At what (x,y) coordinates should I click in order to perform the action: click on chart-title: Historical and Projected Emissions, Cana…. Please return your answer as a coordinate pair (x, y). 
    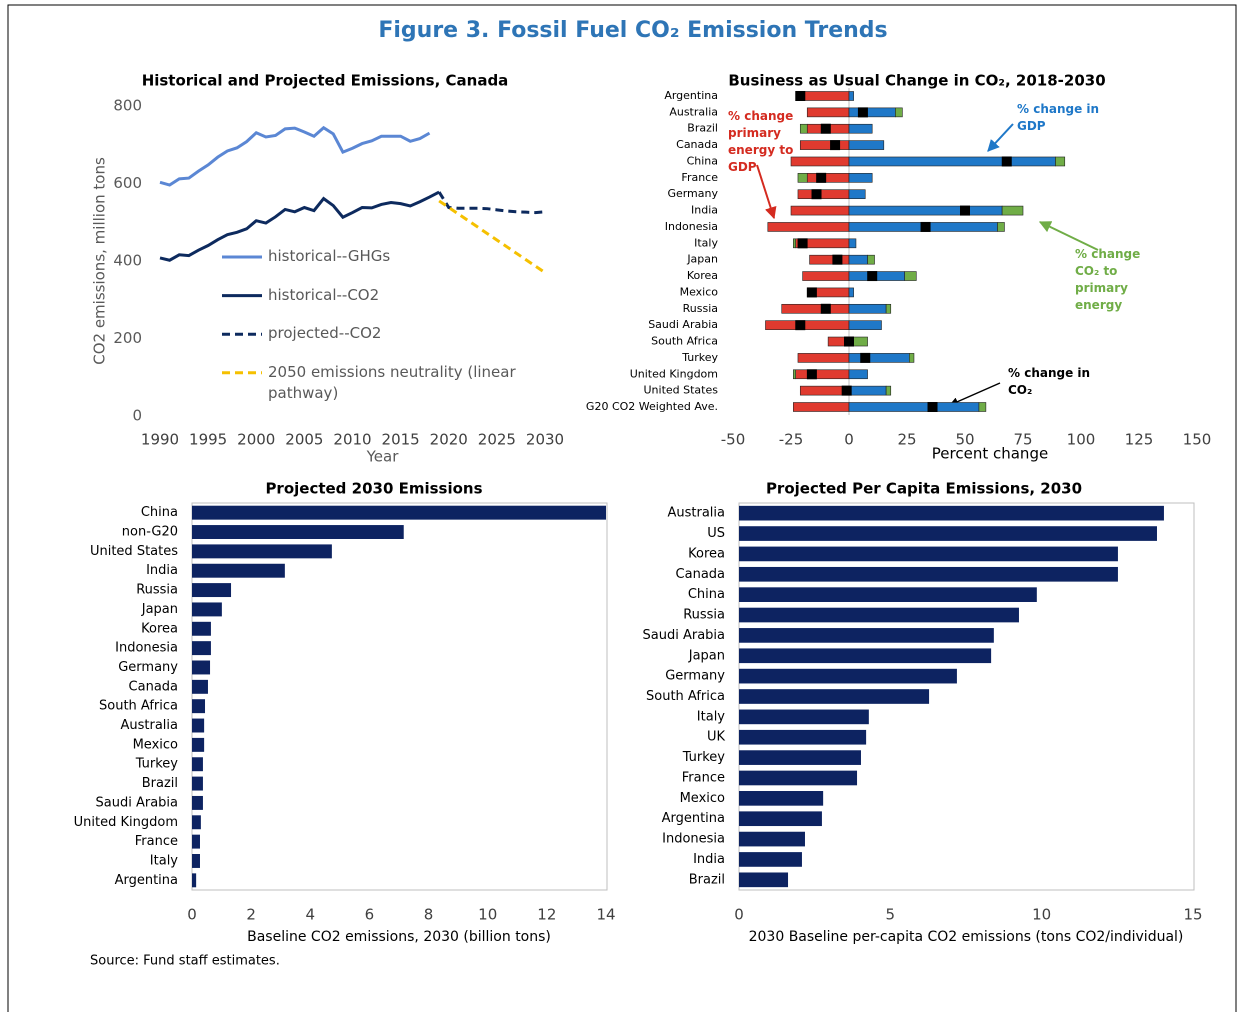
    Looking at the image, I should click on (325, 81).